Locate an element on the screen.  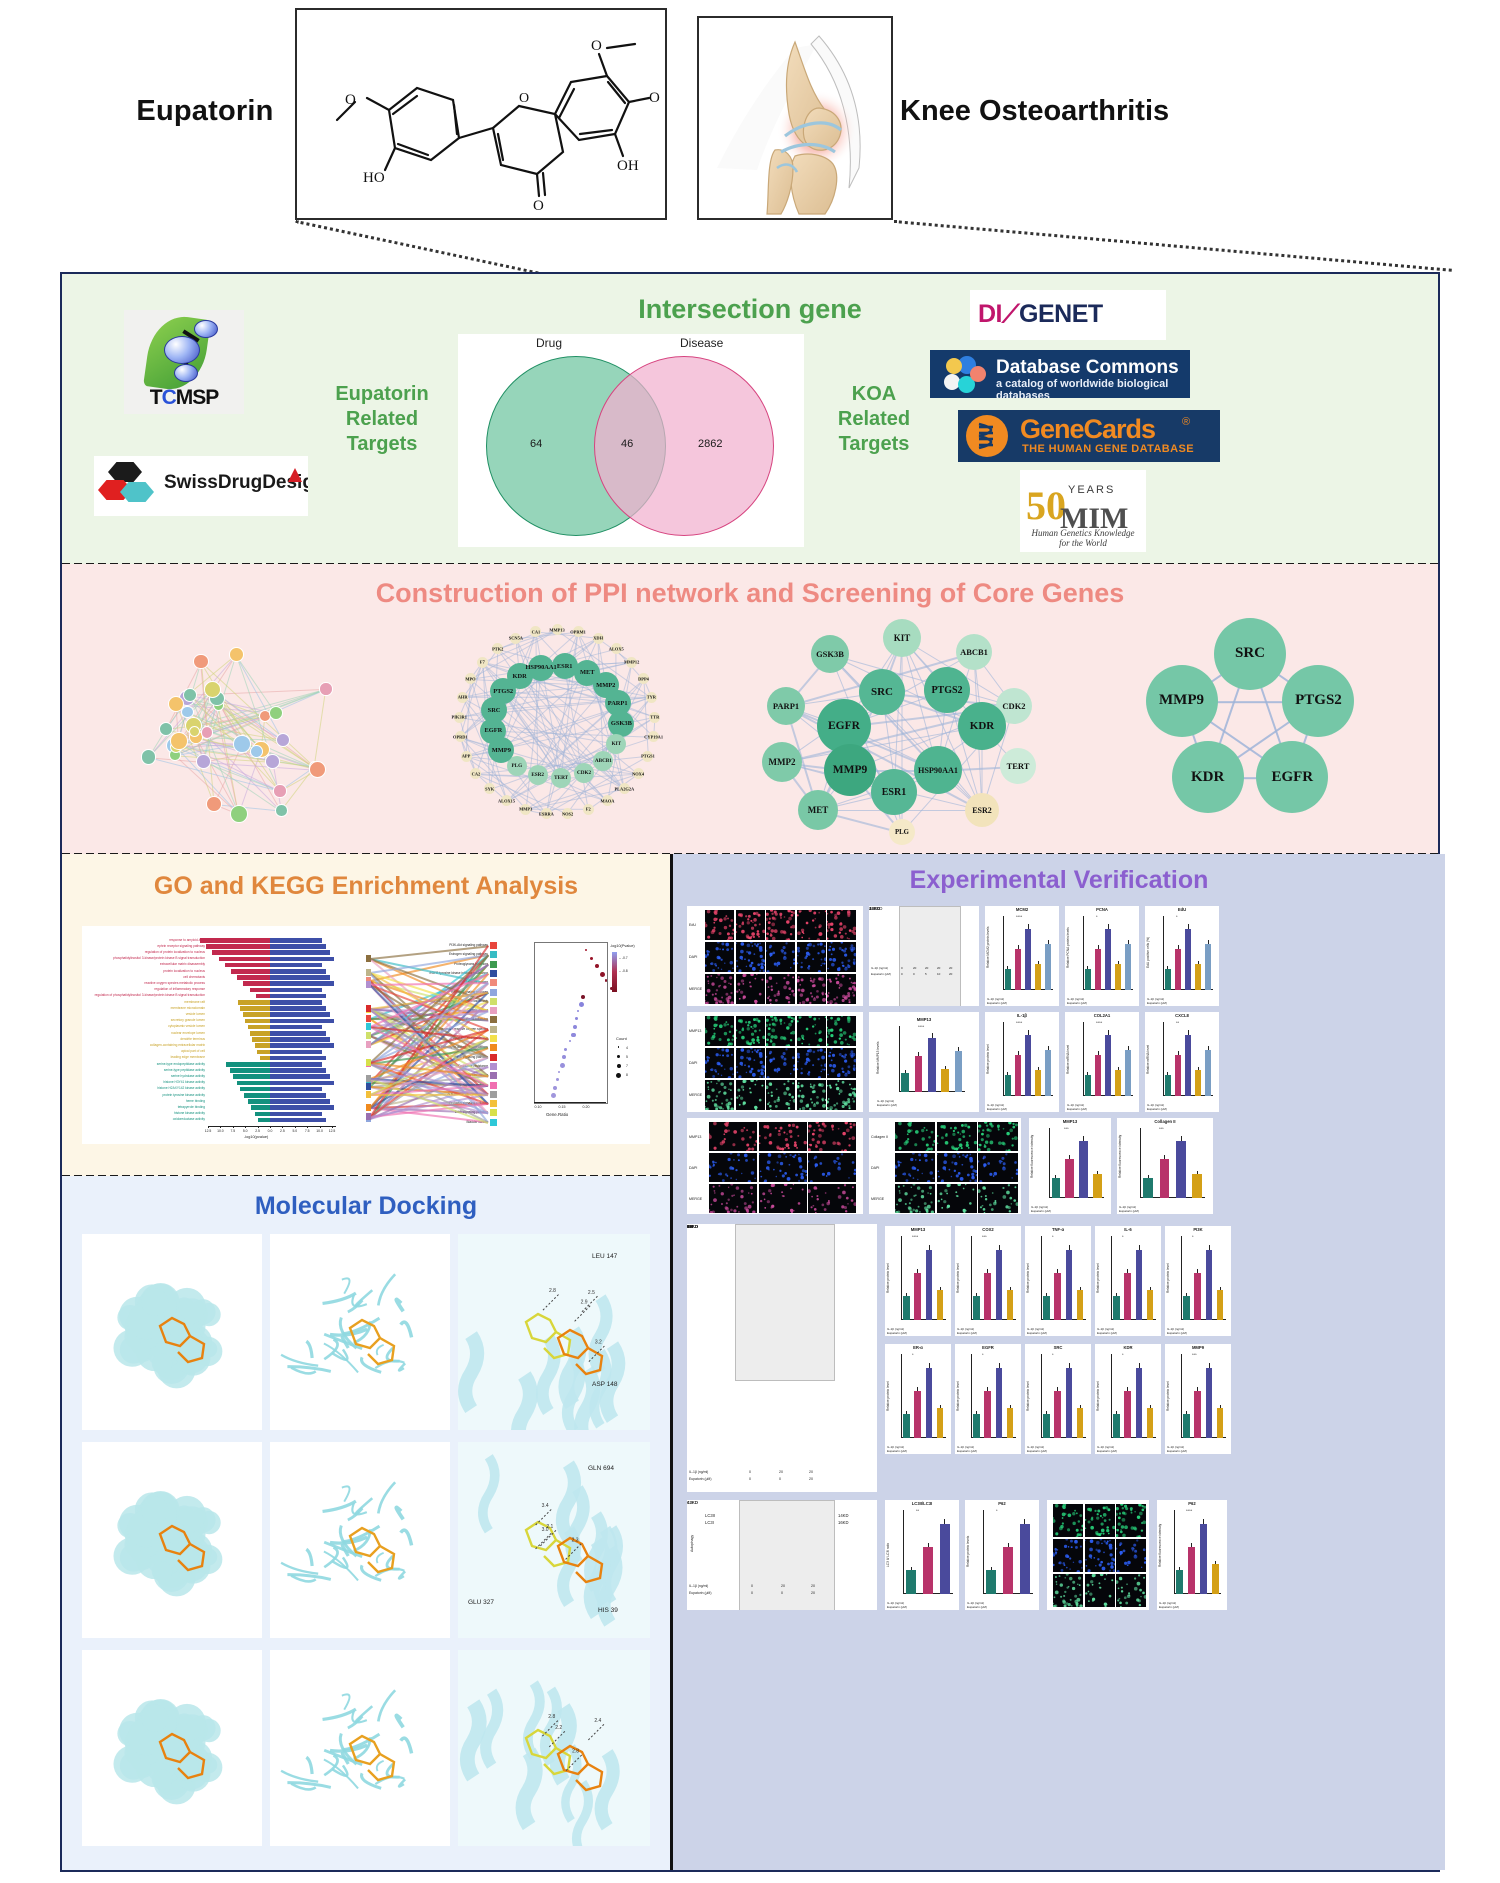
bar-chart-ylabel: Relative protein level is located at coordinates (1098, 1396).